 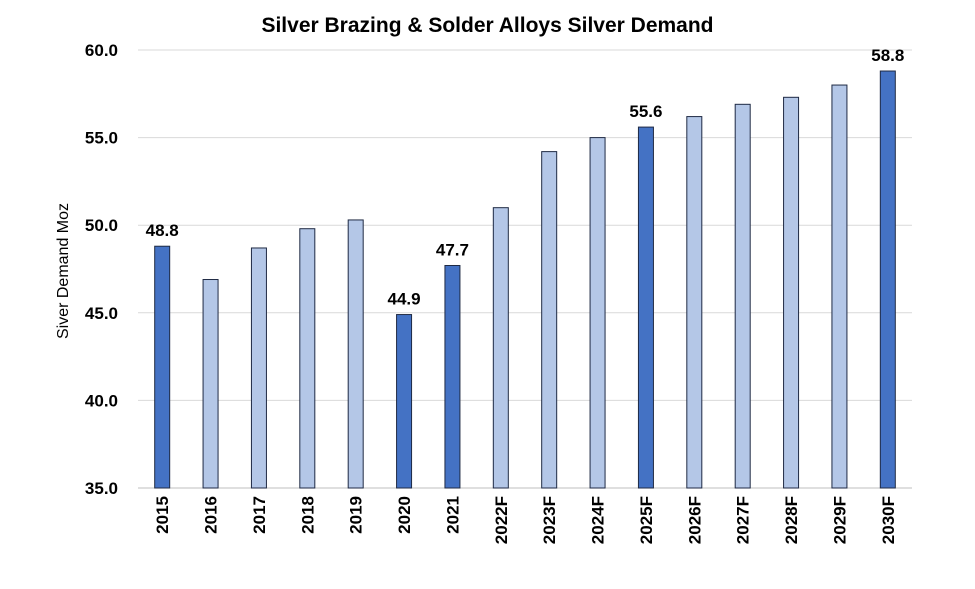 I want to click on x-tick-label: 2021, so click(x=452, y=515).